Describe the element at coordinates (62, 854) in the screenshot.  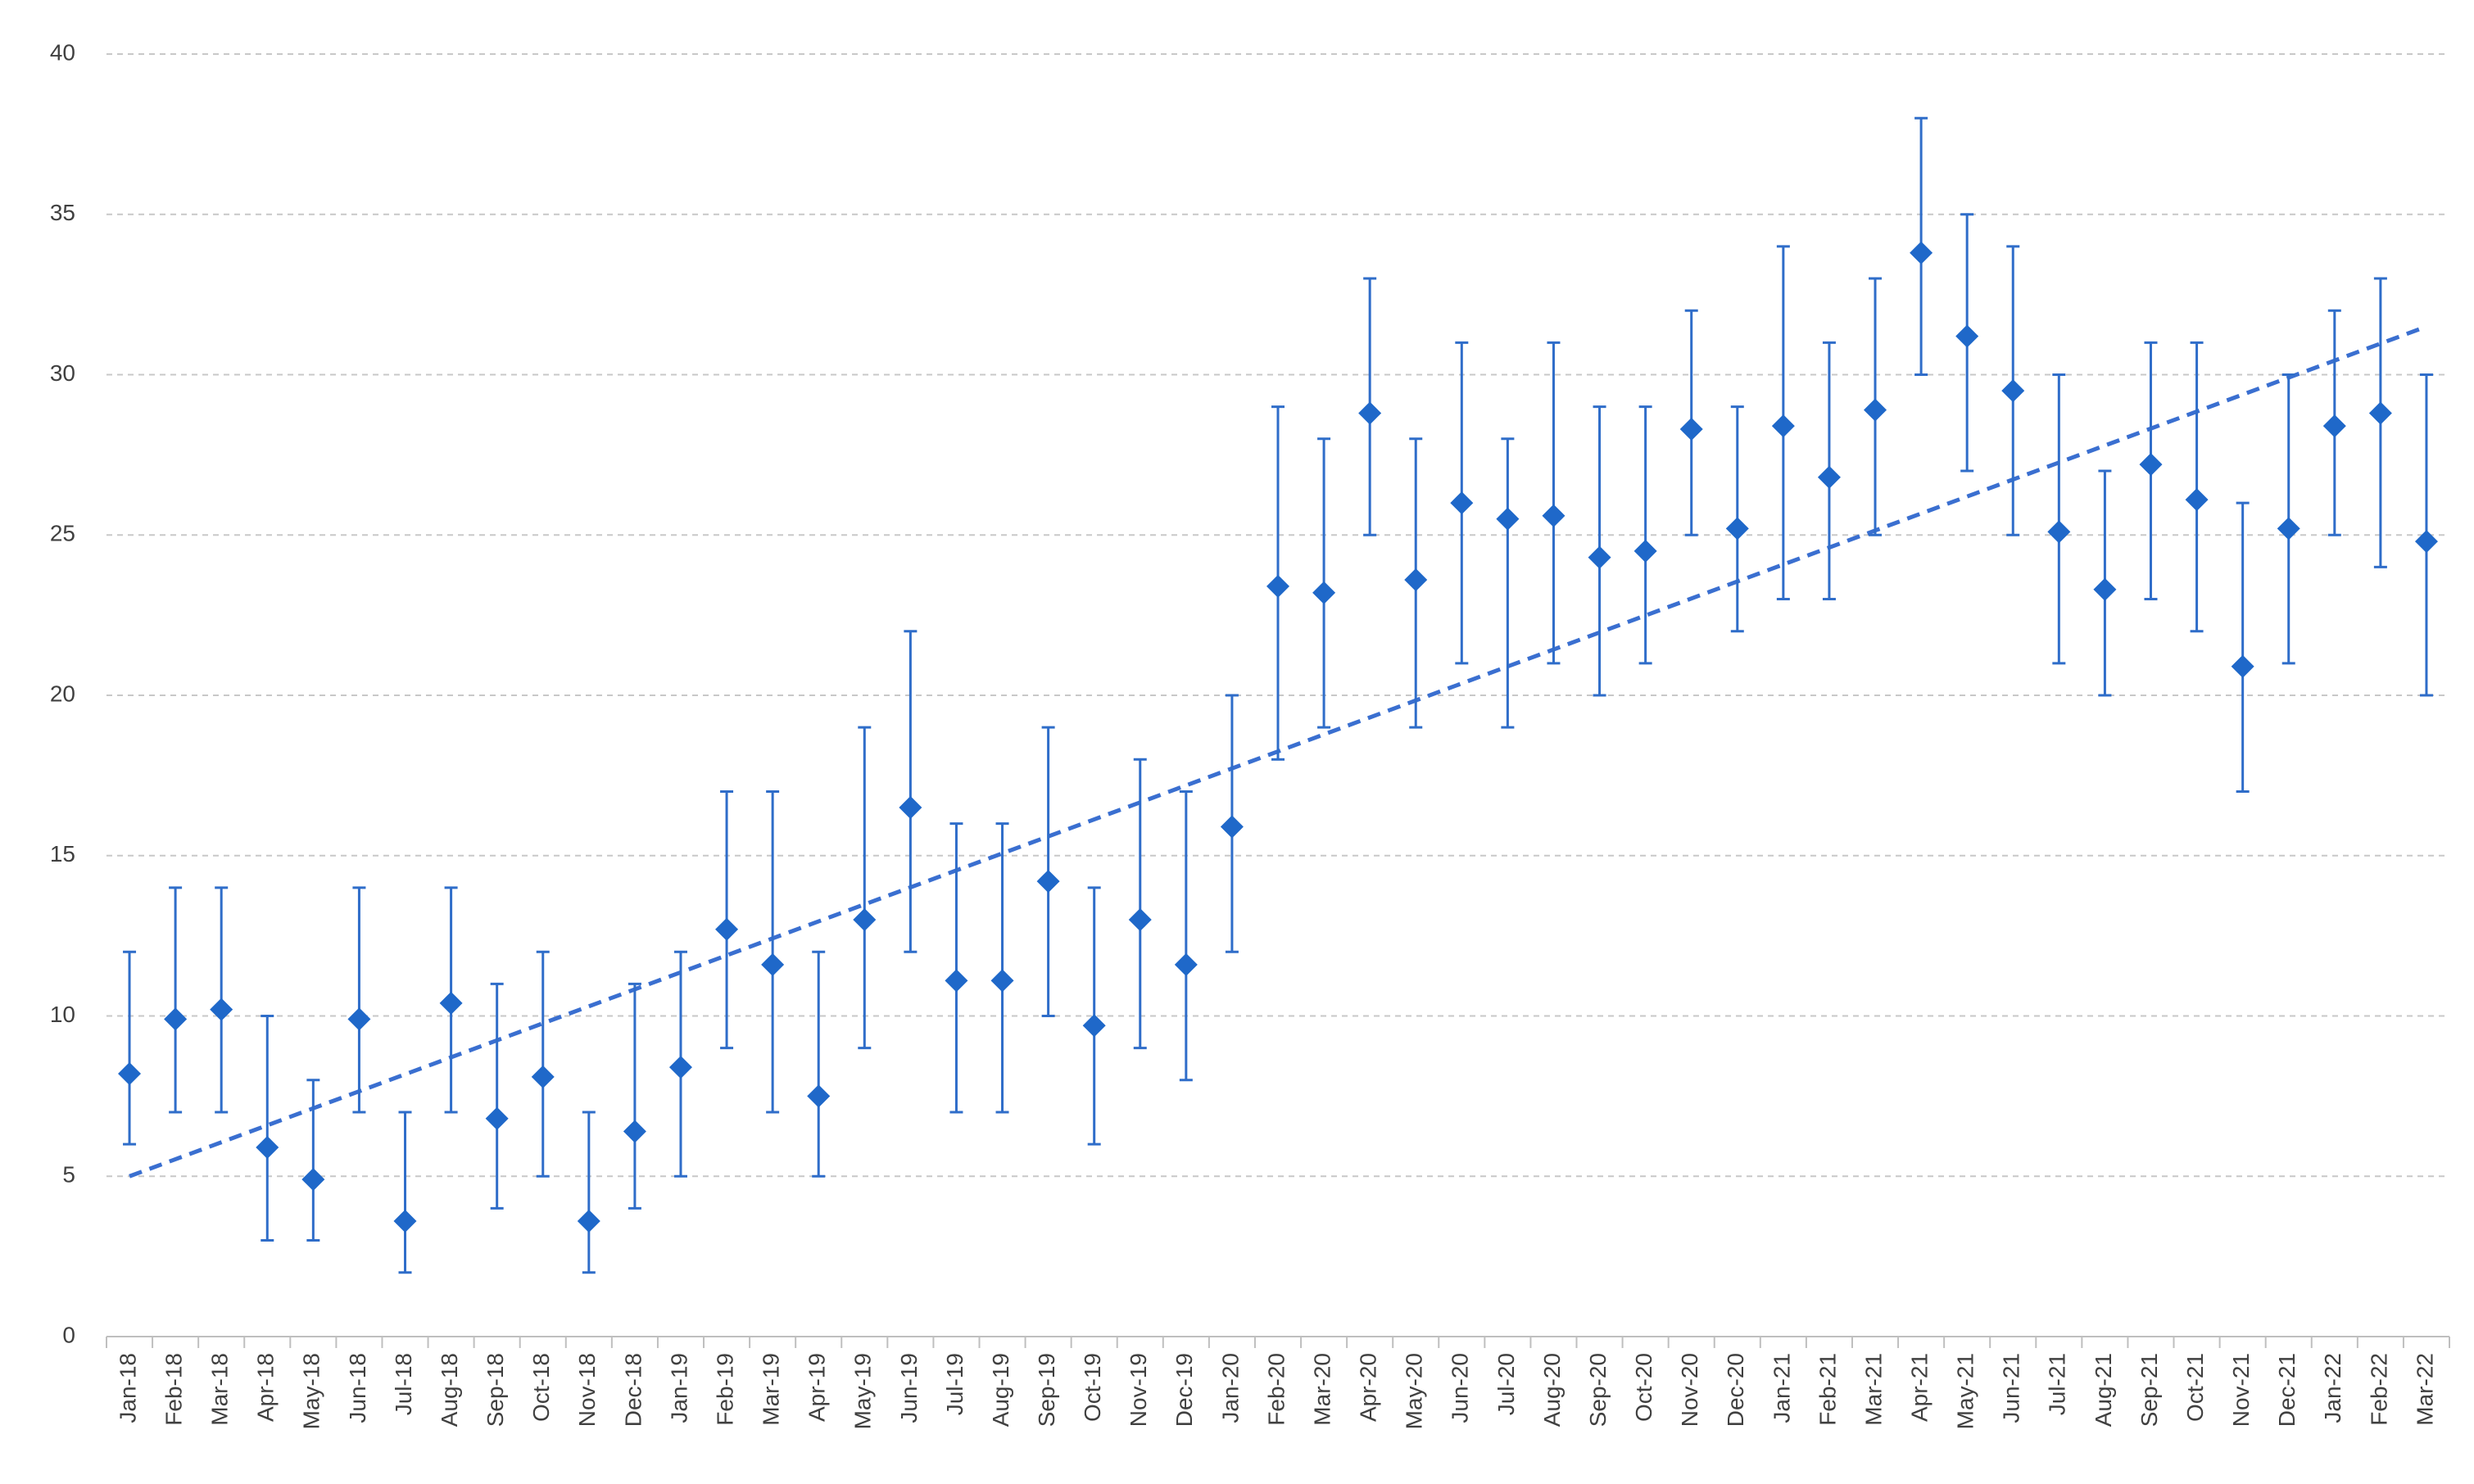
I see `y-tick-label: 15` at that location.